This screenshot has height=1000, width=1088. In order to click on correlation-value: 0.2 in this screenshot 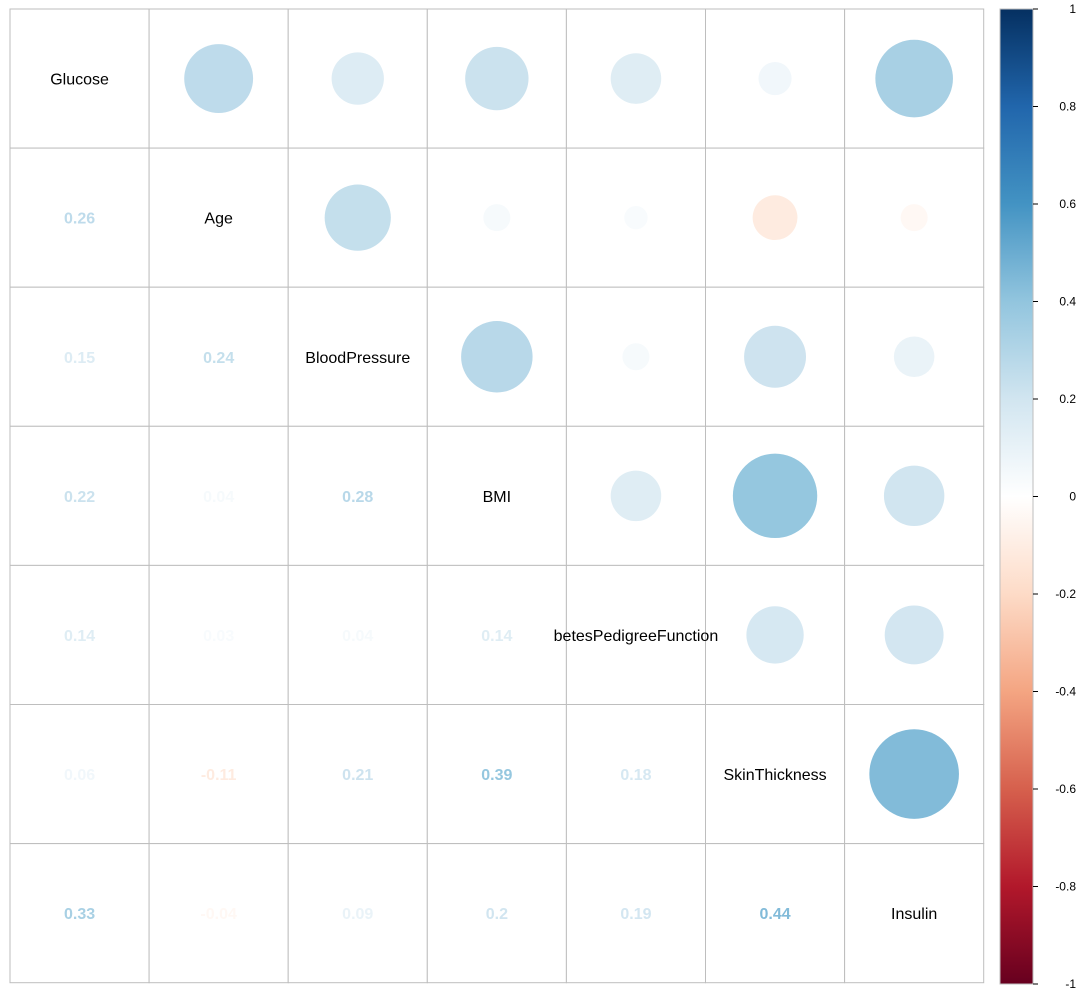, I will do `click(497, 914)`.